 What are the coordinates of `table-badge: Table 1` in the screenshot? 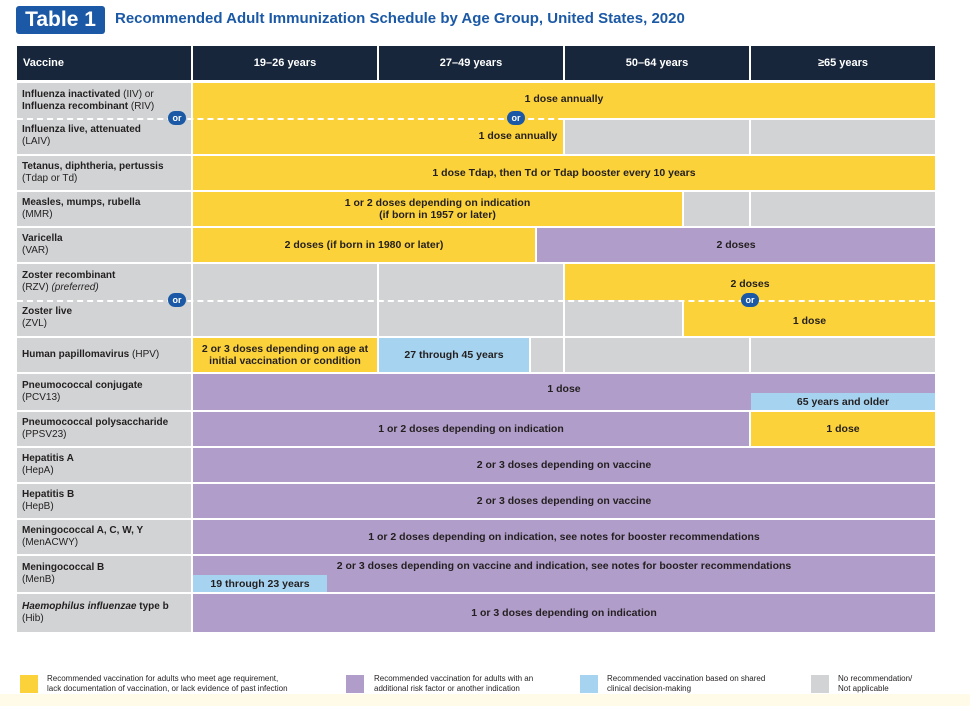 It's located at (60, 20).